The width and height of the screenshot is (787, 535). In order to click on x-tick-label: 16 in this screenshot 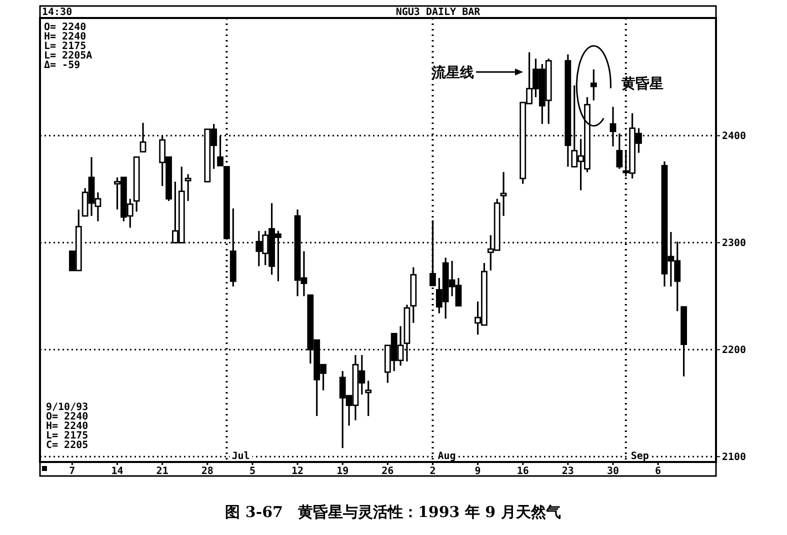, I will do `click(522, 471)`.